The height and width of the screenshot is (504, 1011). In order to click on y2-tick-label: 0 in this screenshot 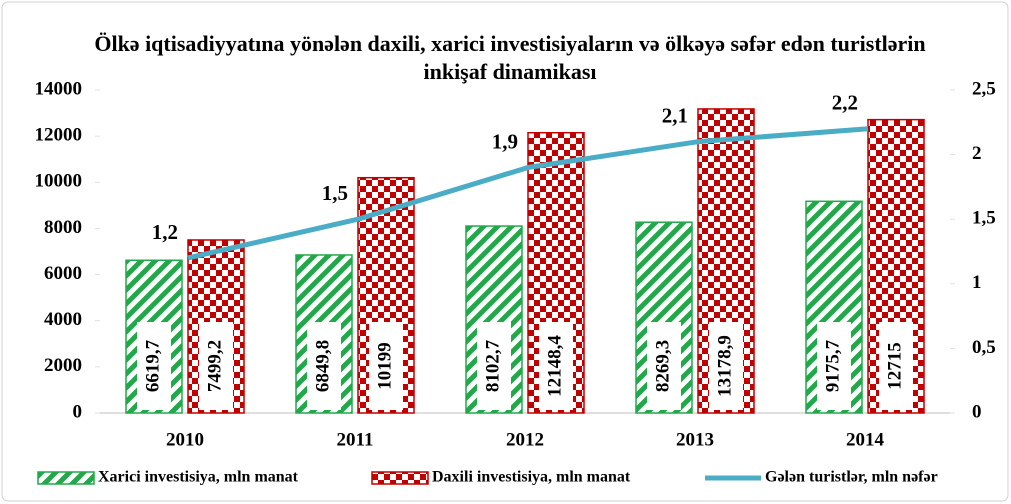, I will do `click(977, 411)`.